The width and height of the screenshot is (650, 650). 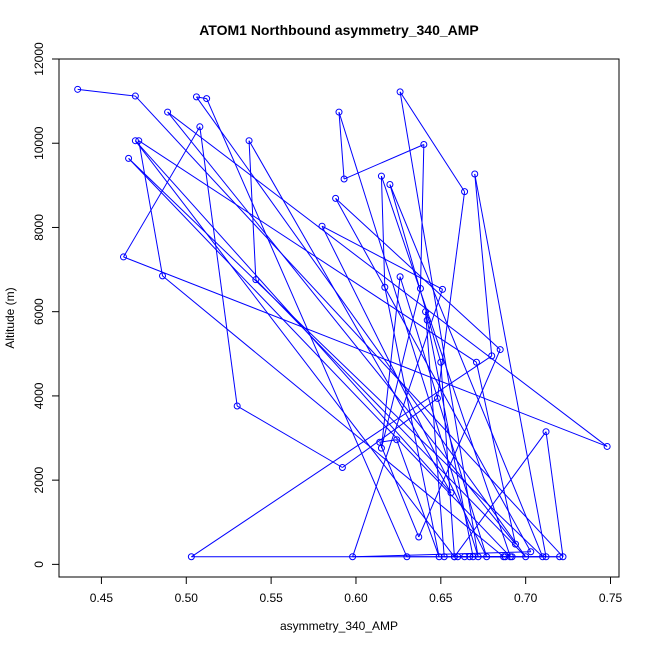 What do you see at coordinates (441, 598) in the screenshot?
I see `x-tick-label: 0.65` at bounding box center [441, 598].